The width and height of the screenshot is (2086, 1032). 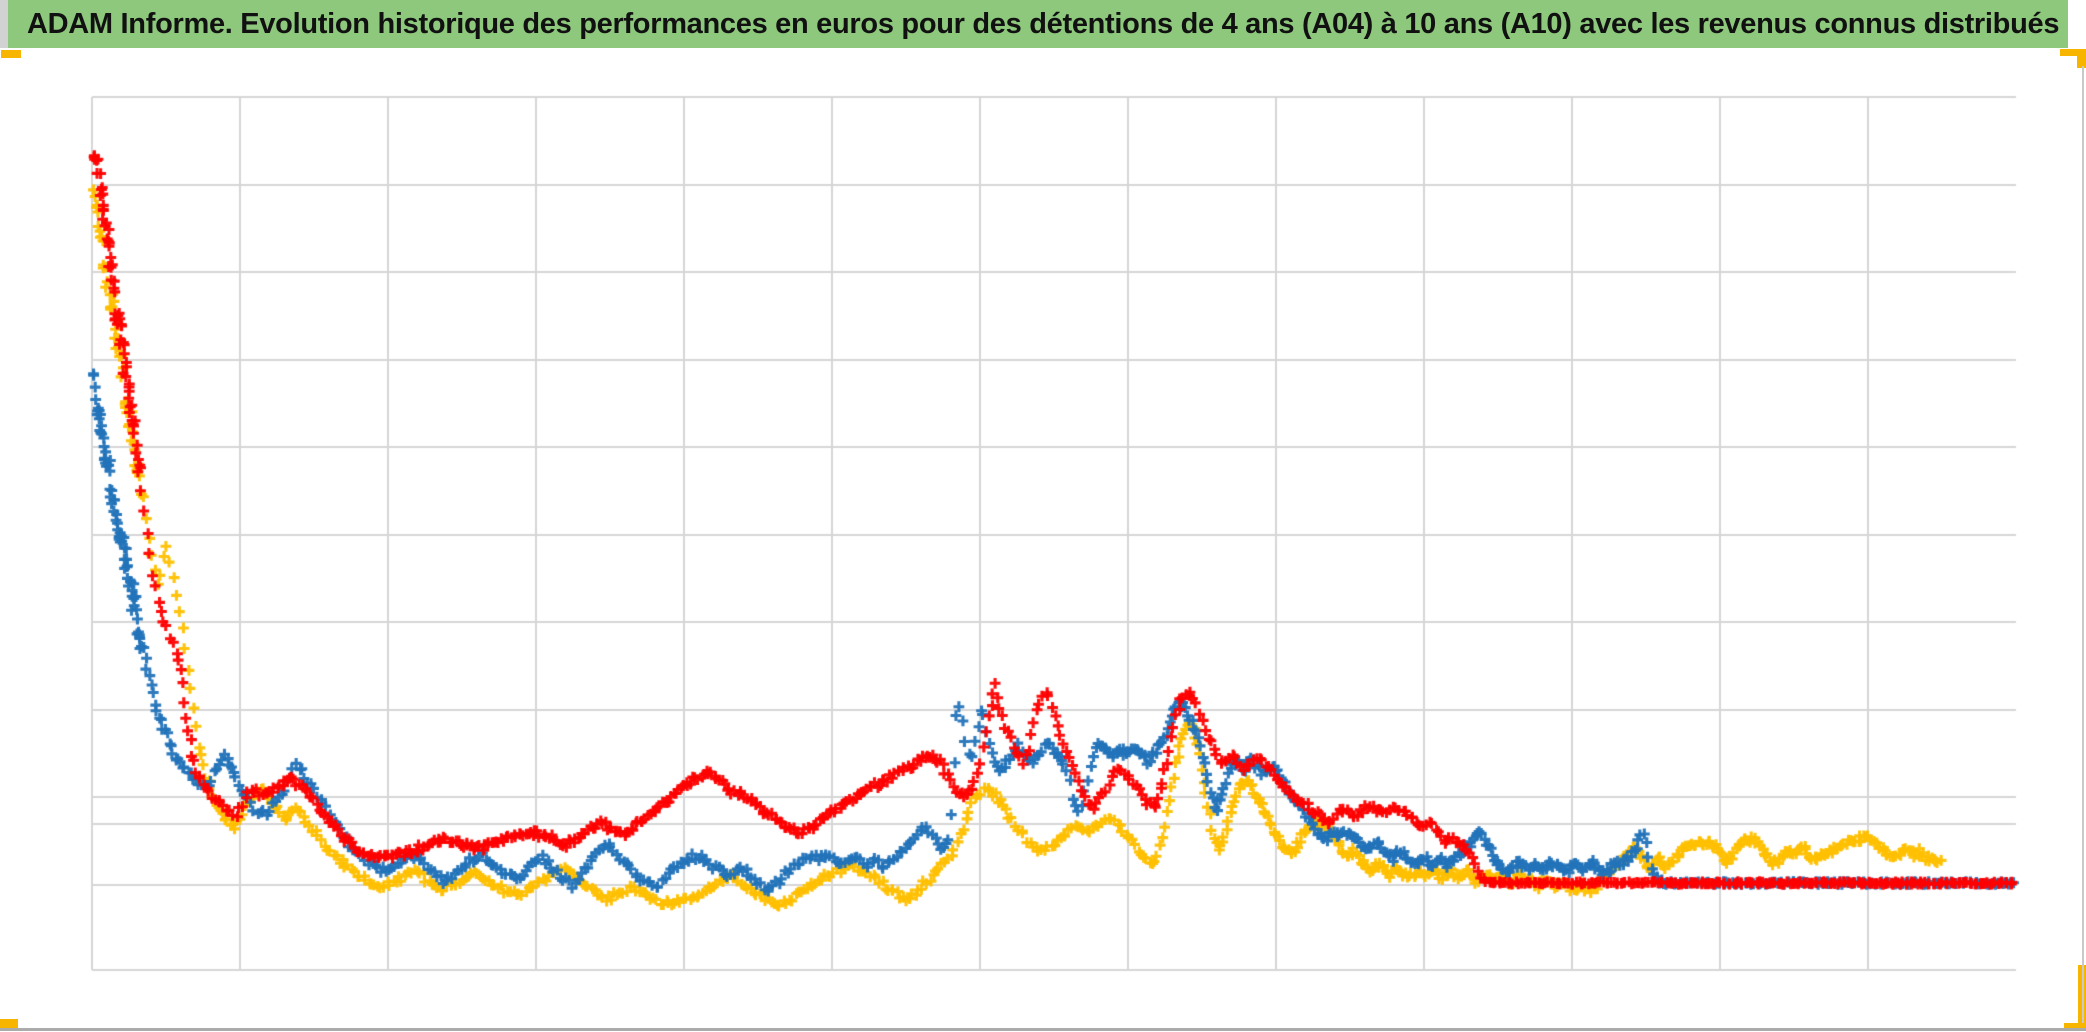 What do you see at coordinates (9, 1024) in the screenshot?
I see `selection-handle-bottom-left` at bounding box center [9, 1024].